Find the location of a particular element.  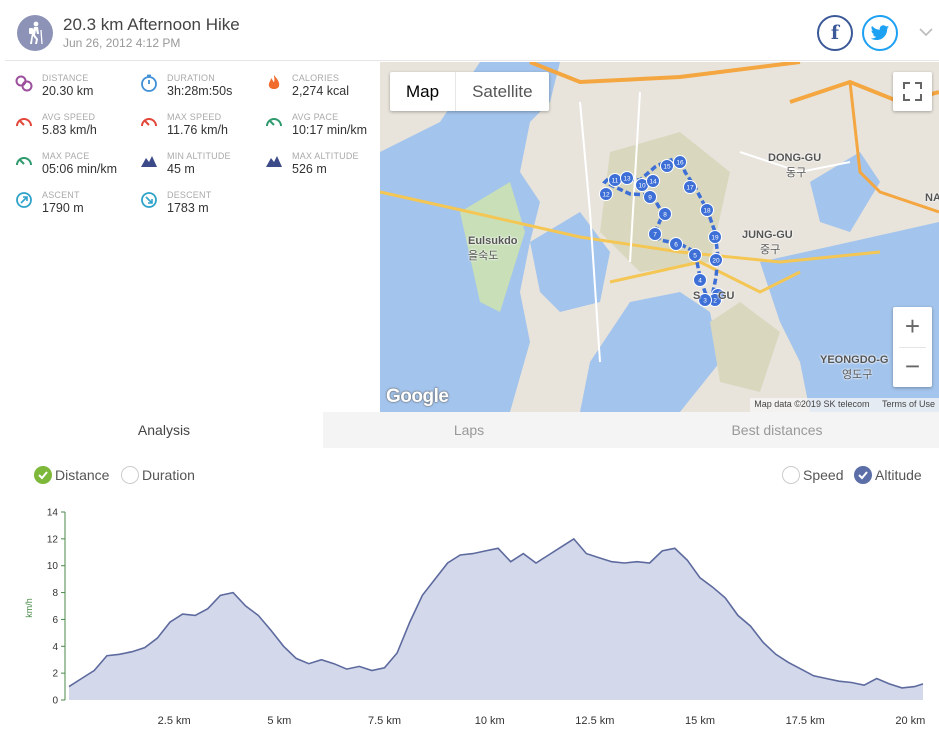

terms-link: Terms of Use is located at coordinates (908, 404).